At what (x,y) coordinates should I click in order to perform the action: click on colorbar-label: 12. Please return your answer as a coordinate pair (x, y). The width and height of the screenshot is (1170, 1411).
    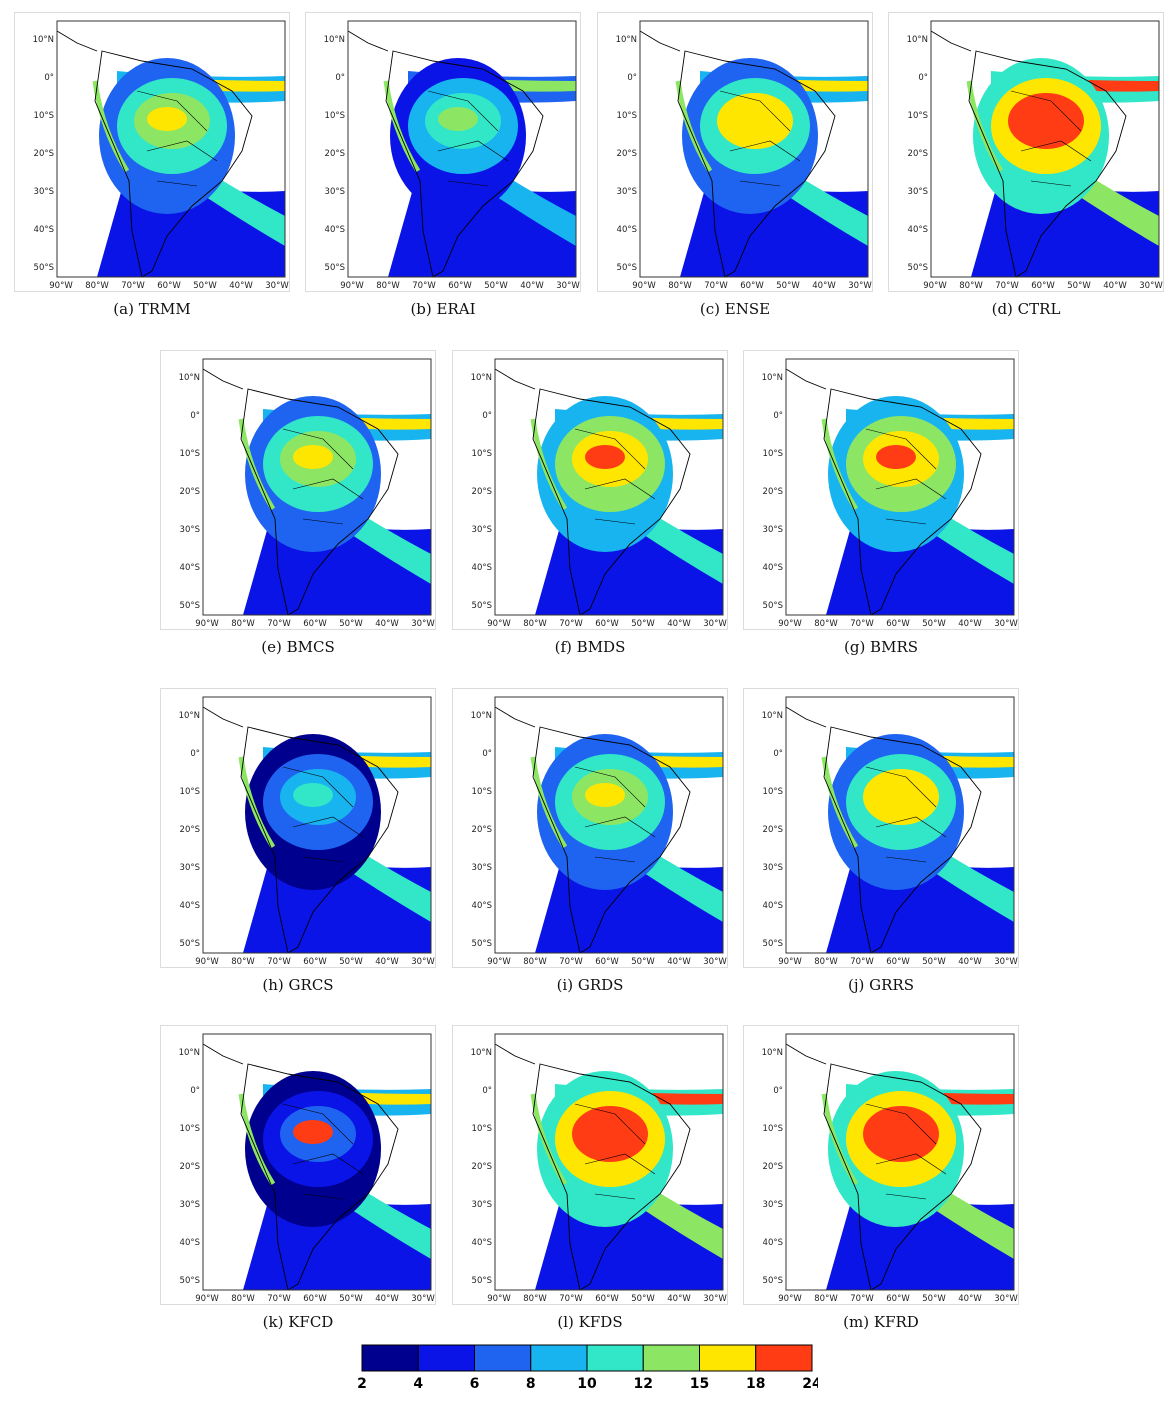
    Looking at the image, I should click on (643, 1384).